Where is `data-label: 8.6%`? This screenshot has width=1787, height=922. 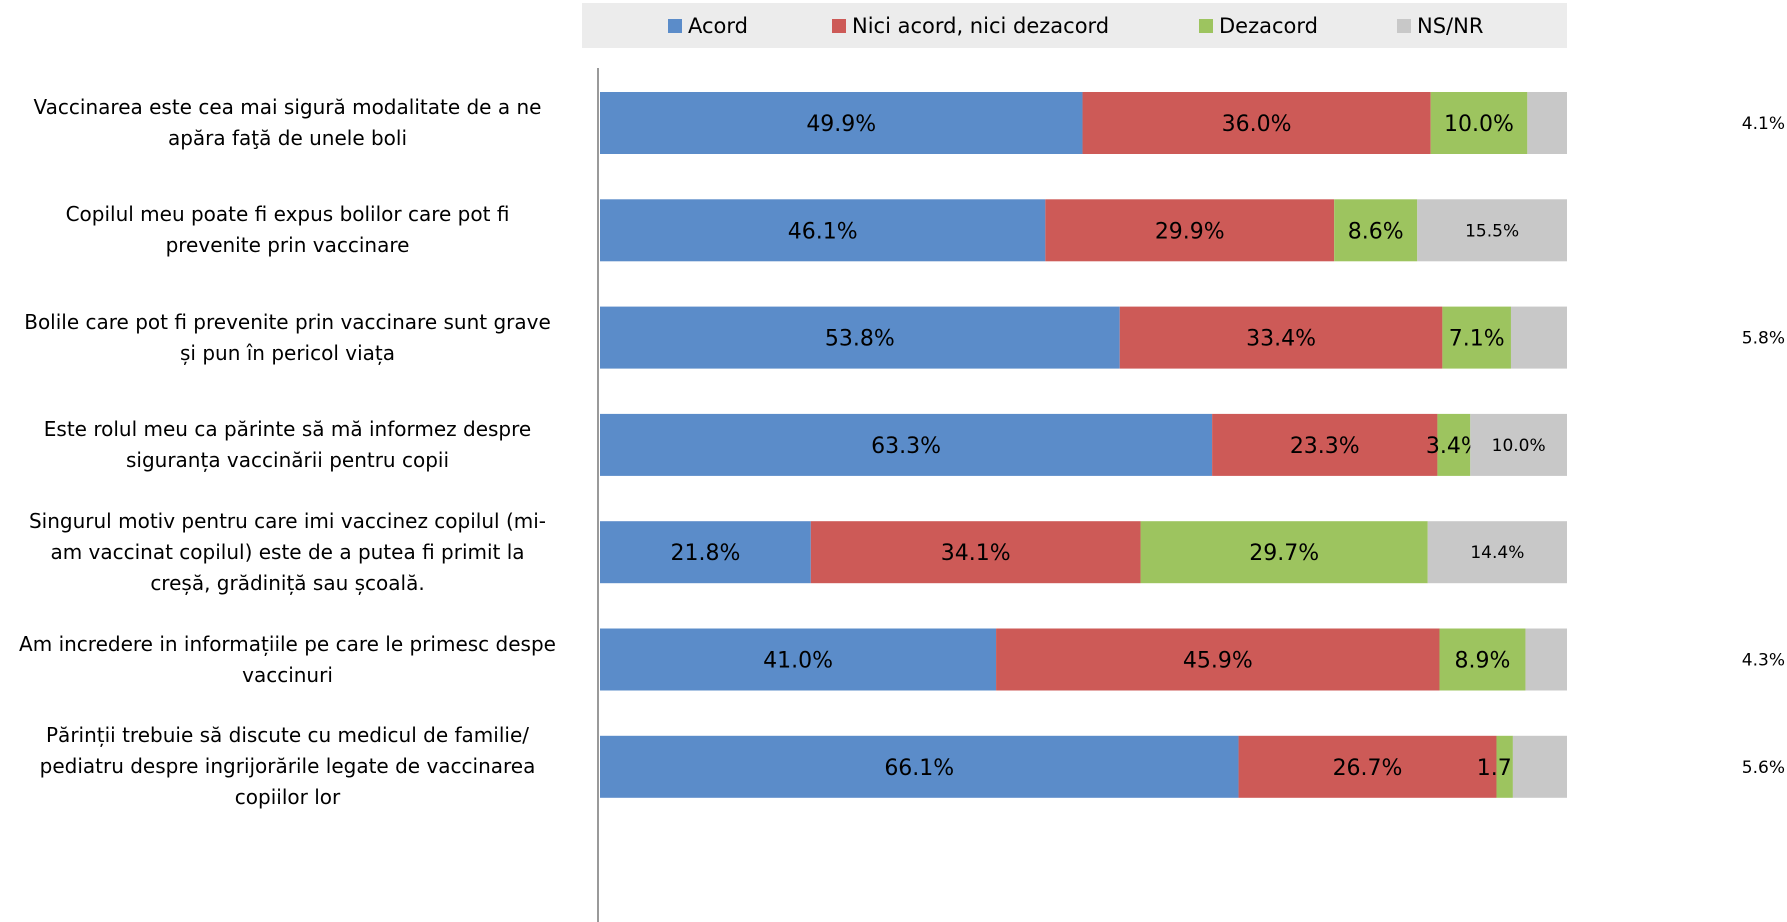 data-label: 8.6% is located at coordinates (1376, 231).